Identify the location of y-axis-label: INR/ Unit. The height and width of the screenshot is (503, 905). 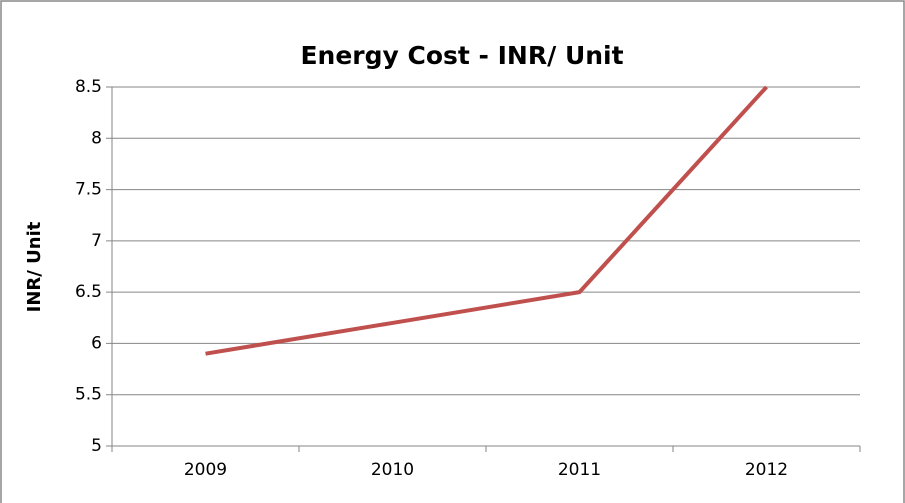
(34, 266).